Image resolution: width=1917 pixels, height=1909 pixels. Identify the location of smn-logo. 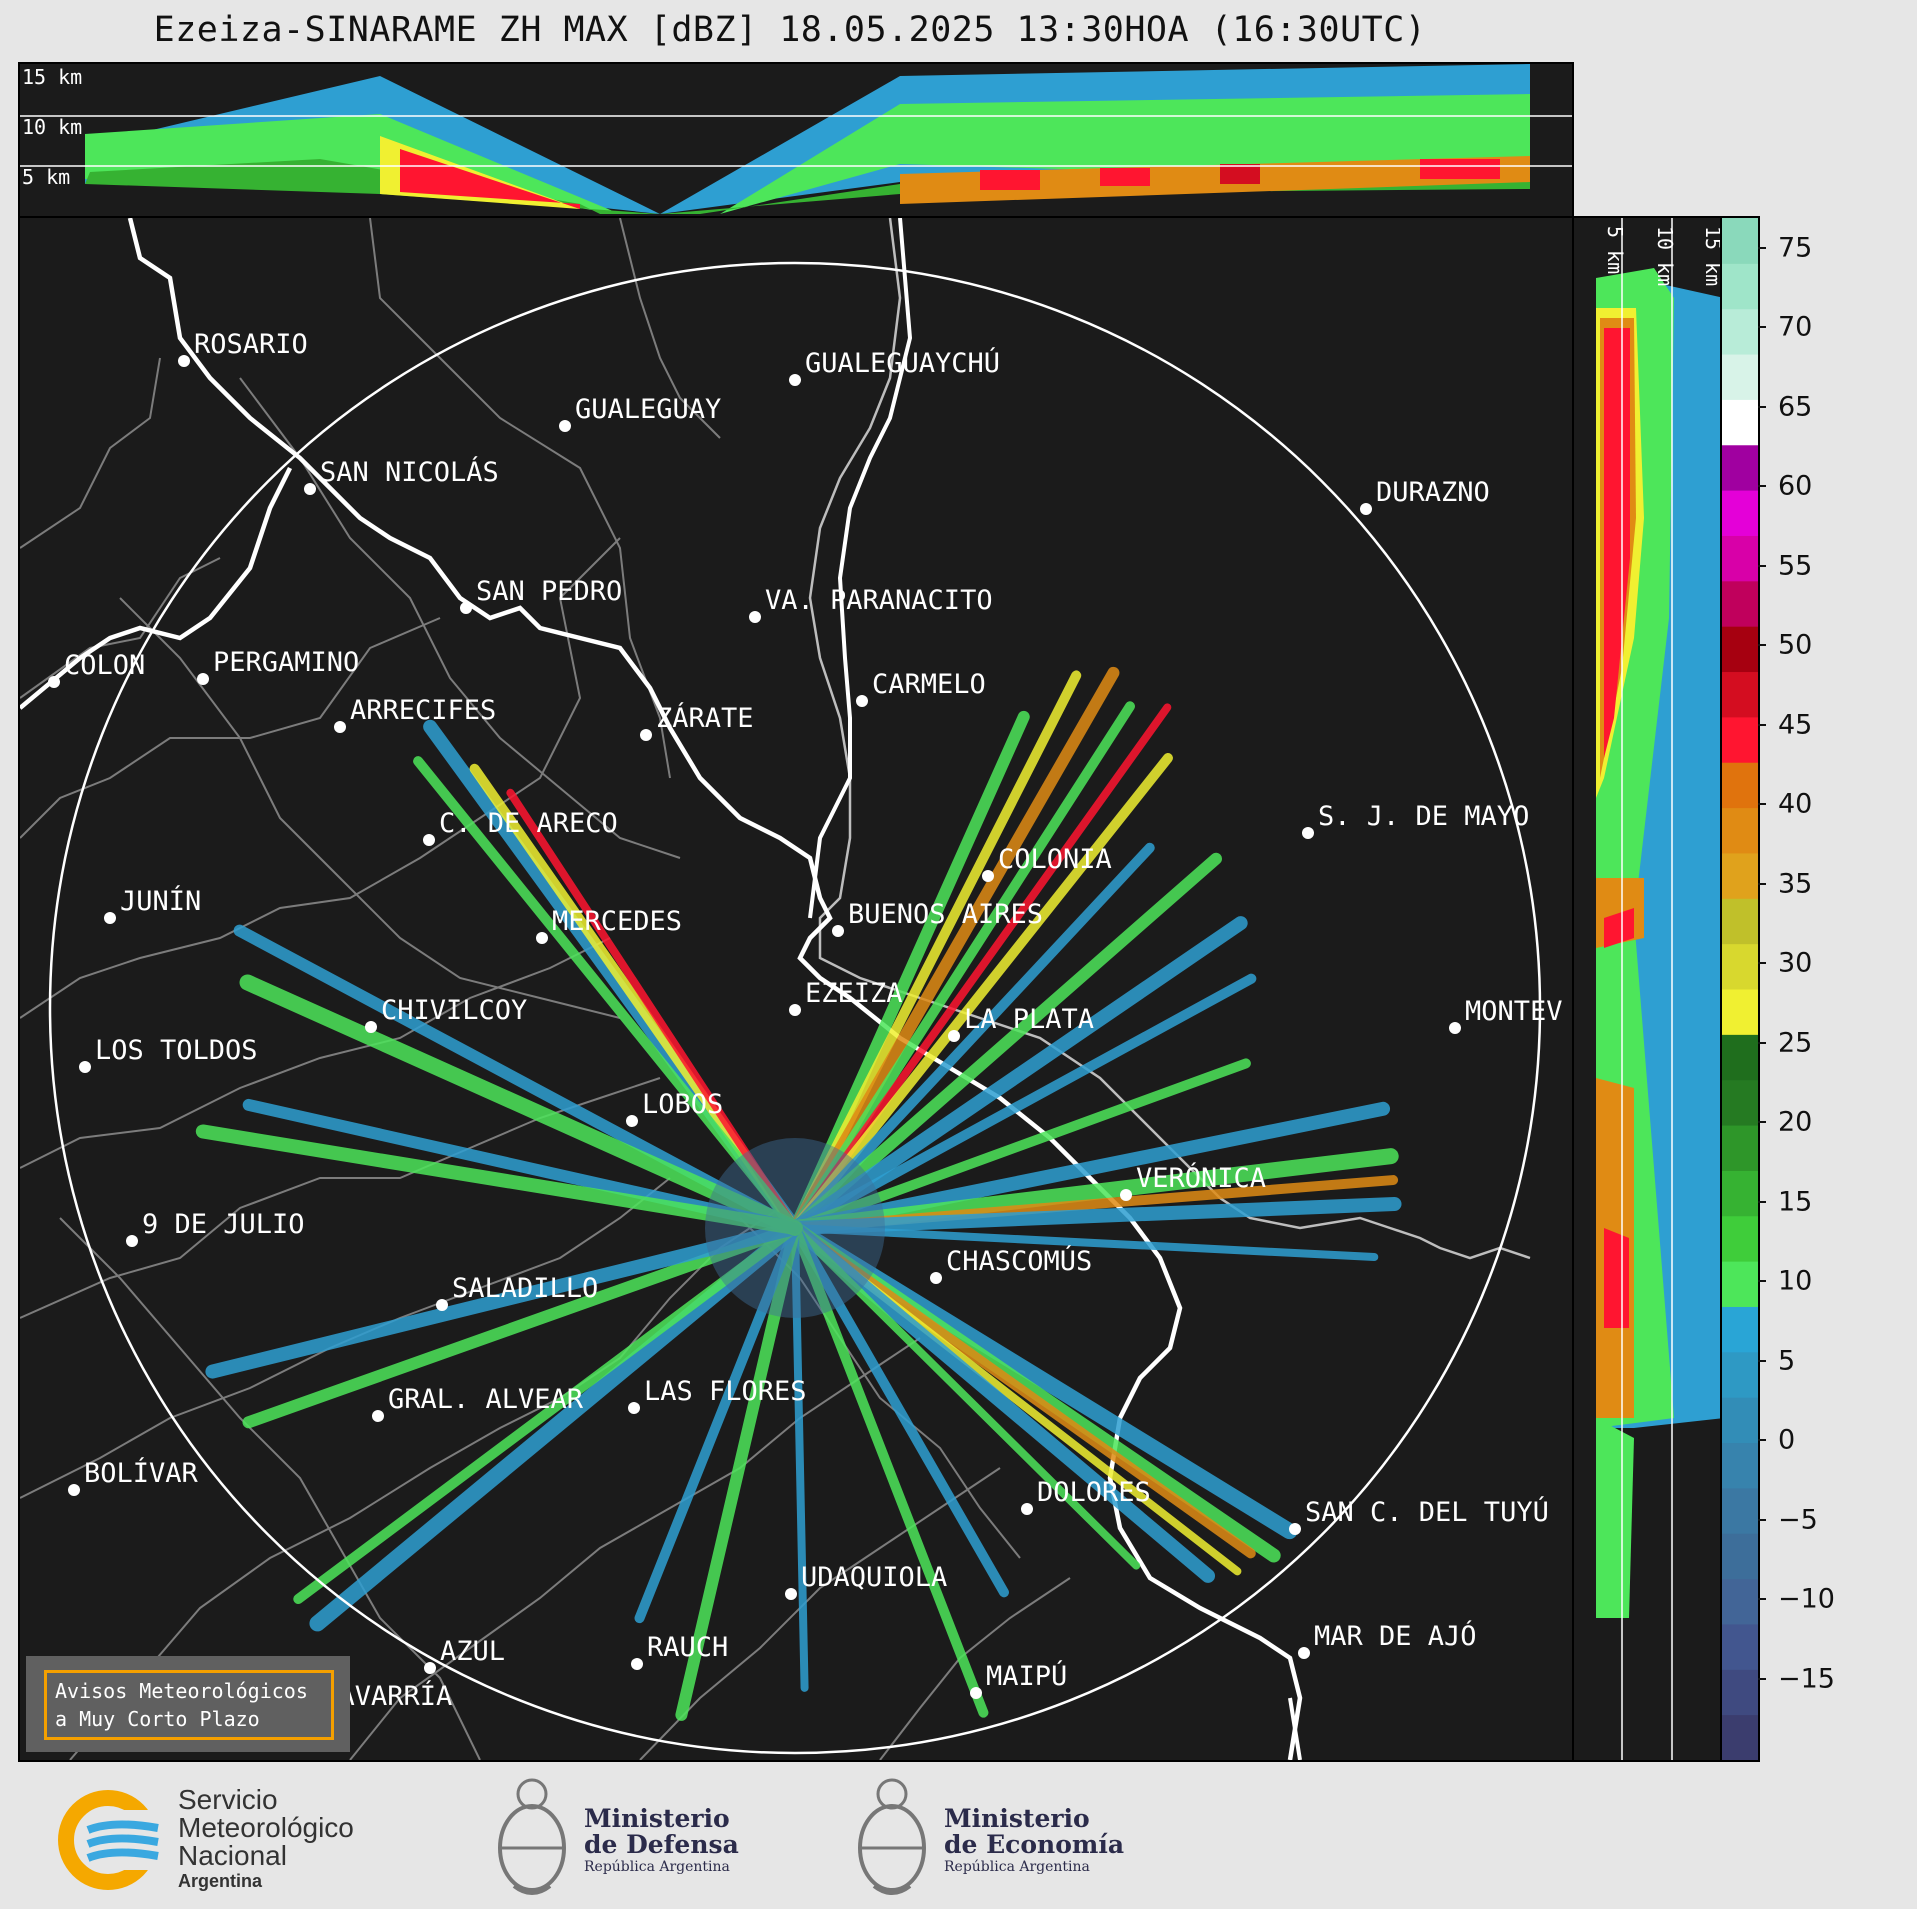
(113, 1840).